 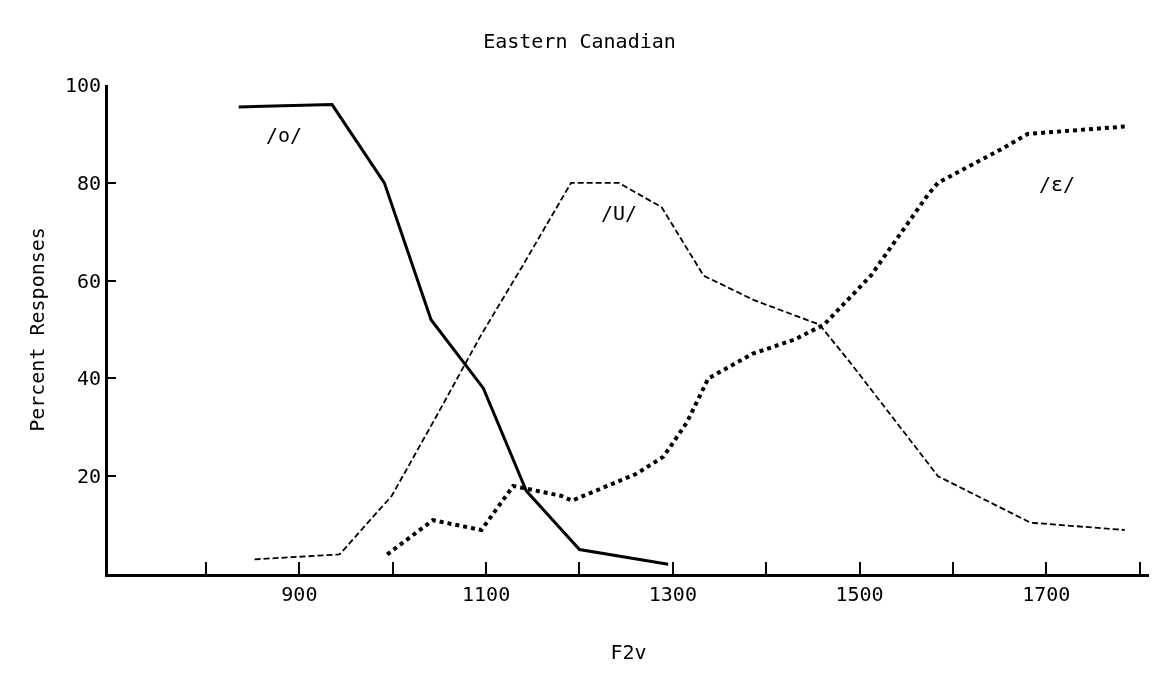 What do you see at coordinates (859, 594) in the screenshot?
I see `x-tick-label: 1500` at bounding box center [859, 594].